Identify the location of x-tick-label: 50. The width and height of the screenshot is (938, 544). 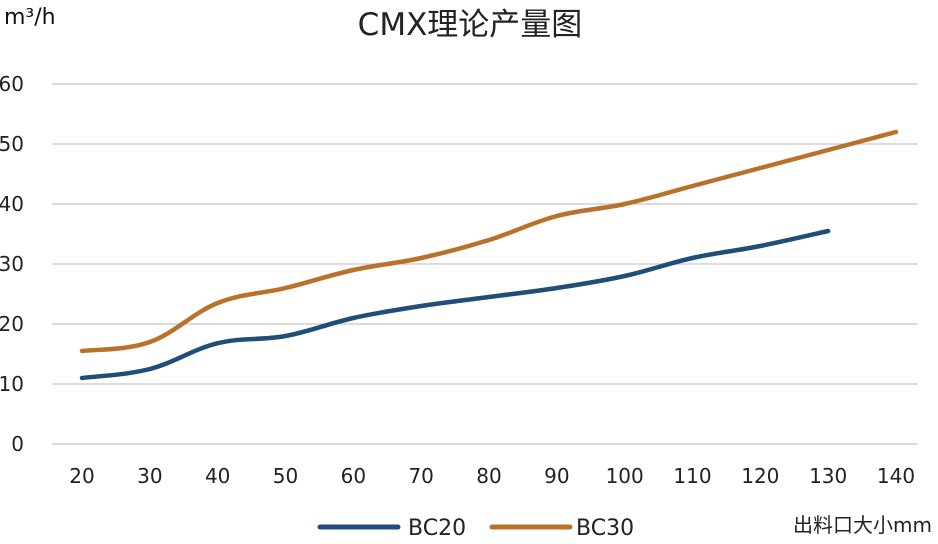
(285, 476).